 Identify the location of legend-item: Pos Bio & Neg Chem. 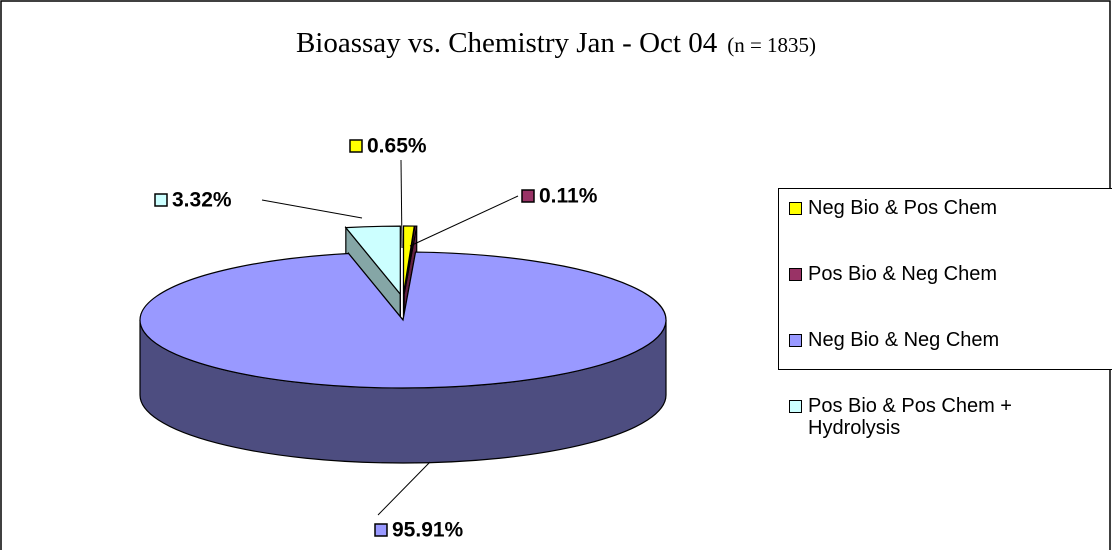
(948, 274).